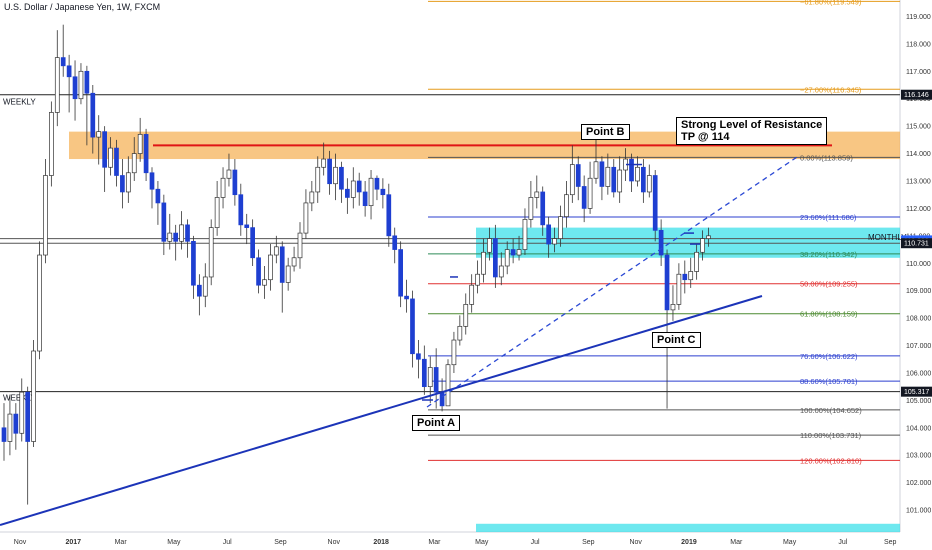 The image size is (932, 550). Describe the element at coordinates (829, 356) in the screenshot. I see `fib-level-label: 76.60%(106.622)` at that location.